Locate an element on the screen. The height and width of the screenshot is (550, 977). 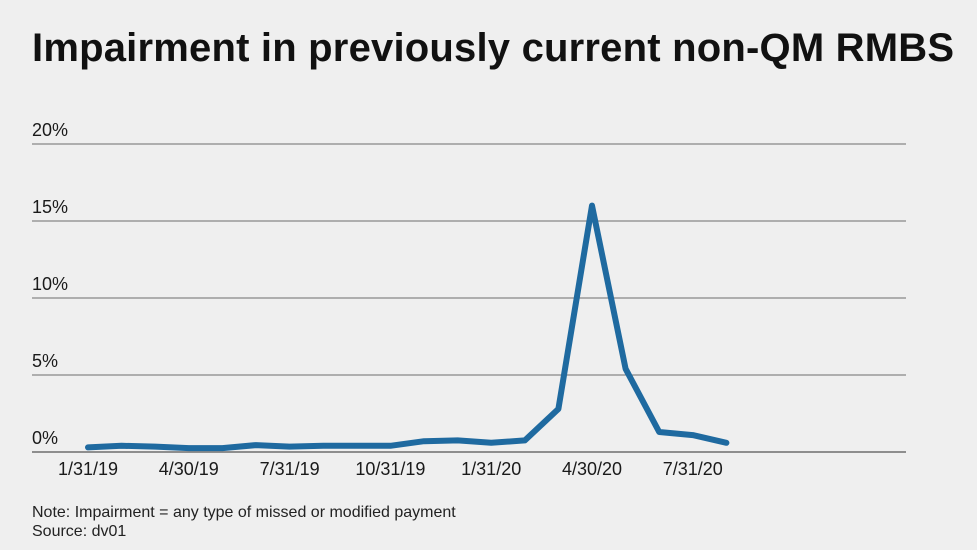
y-axis-tick-labels: 0% 5% 10% 15% 20% is located at coordinates (50, 284).